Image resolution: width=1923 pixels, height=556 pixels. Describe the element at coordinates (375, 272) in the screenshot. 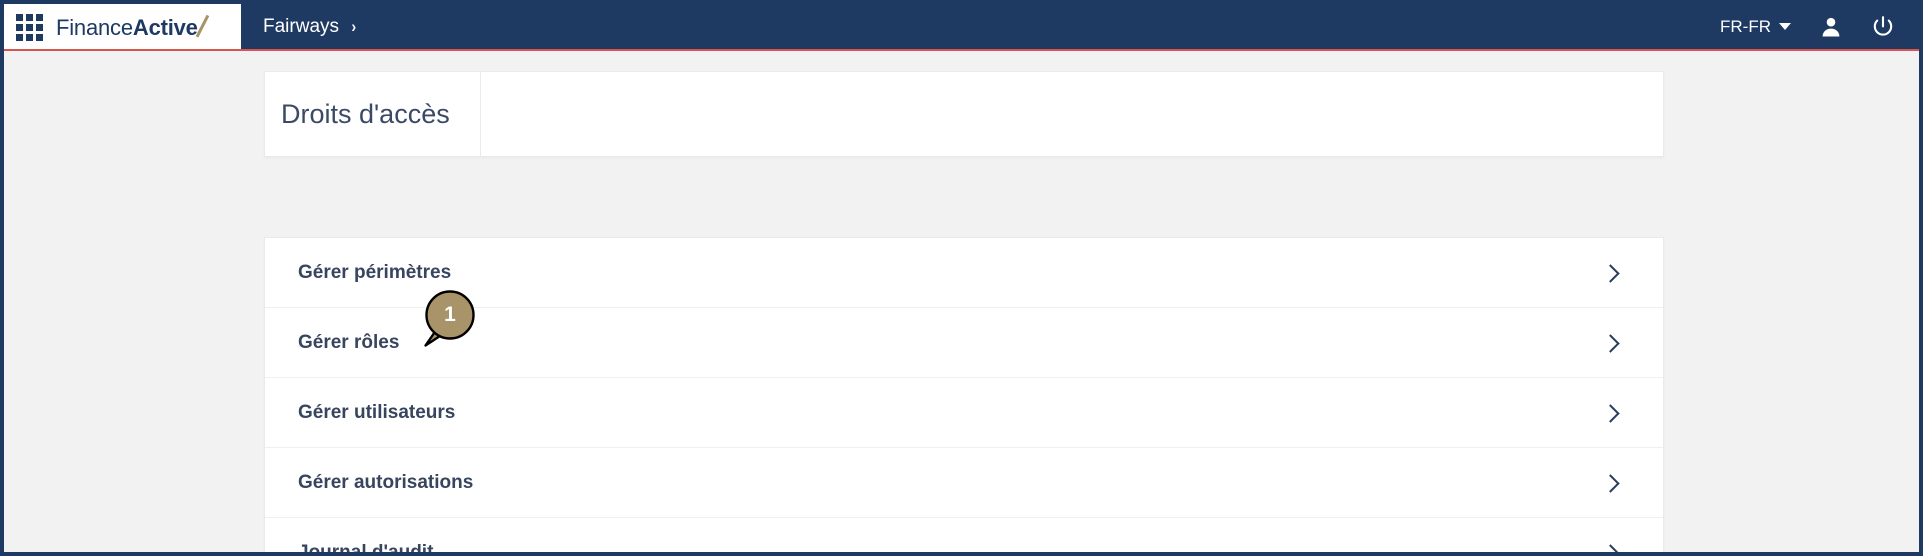

I see `list-item-label: Gérer périmètres` at that location.